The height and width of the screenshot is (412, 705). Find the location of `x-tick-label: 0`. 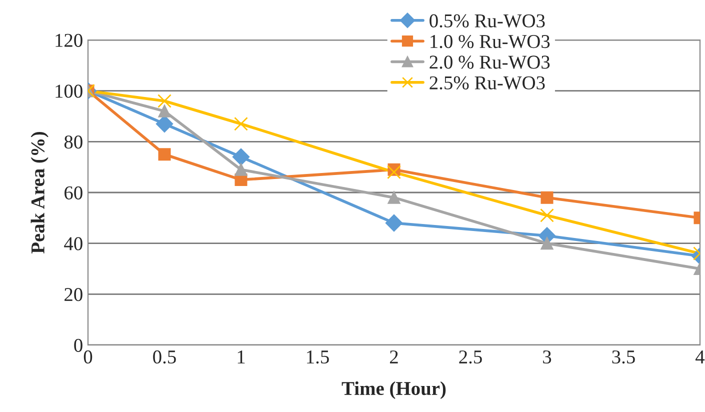

x-tick-label: 0 is located at coordinates (88, 357).